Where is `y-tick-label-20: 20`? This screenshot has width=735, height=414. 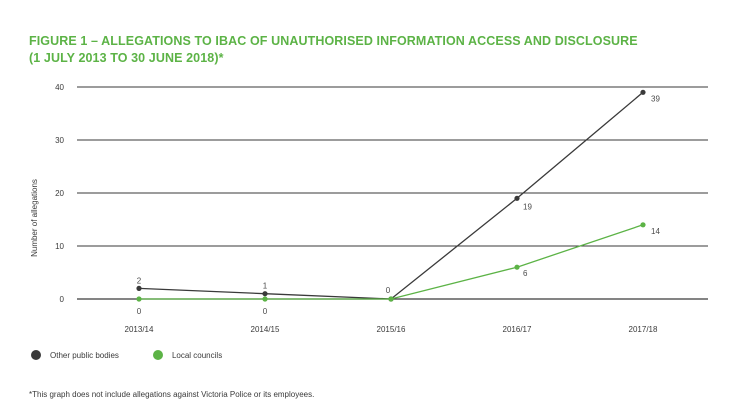
y-tick-label-20: 20 is located at coordinates (59, 193).